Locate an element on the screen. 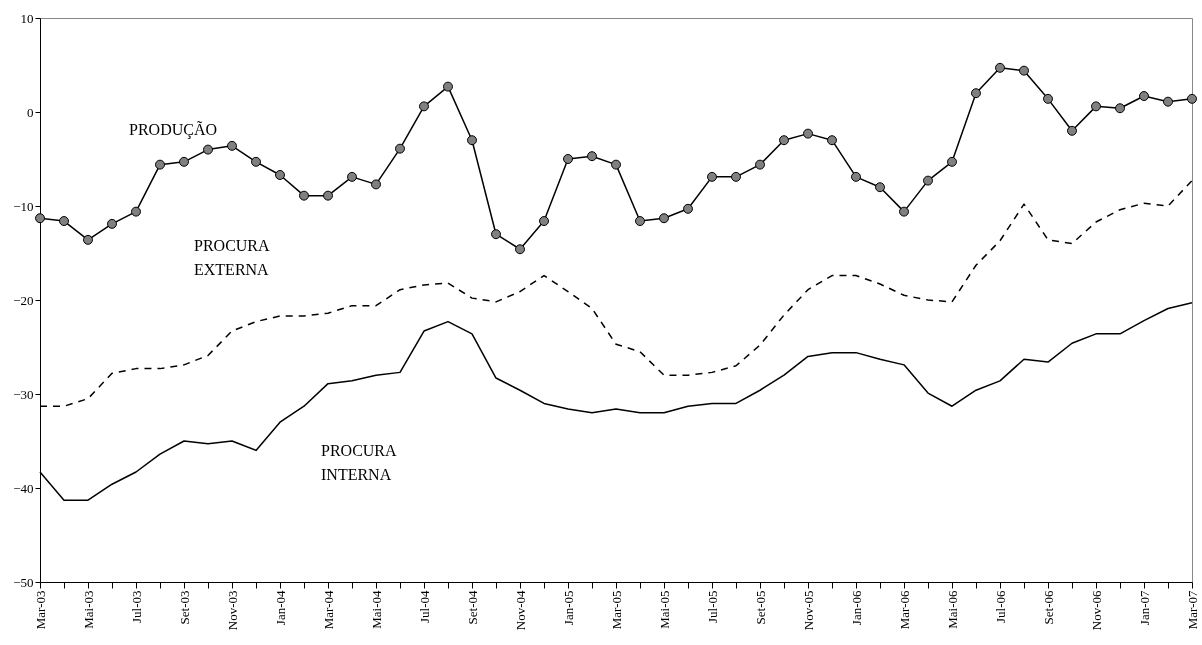 The width and height of the screenshot is (1202, 645). series-label: PRODUÇÃO is located at coordinates (173, 130).